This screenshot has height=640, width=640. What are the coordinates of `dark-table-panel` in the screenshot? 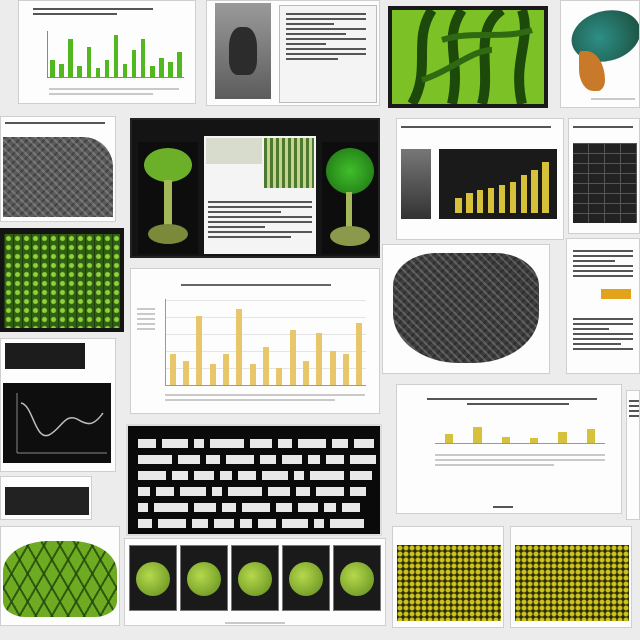 It's located at (604, 176).